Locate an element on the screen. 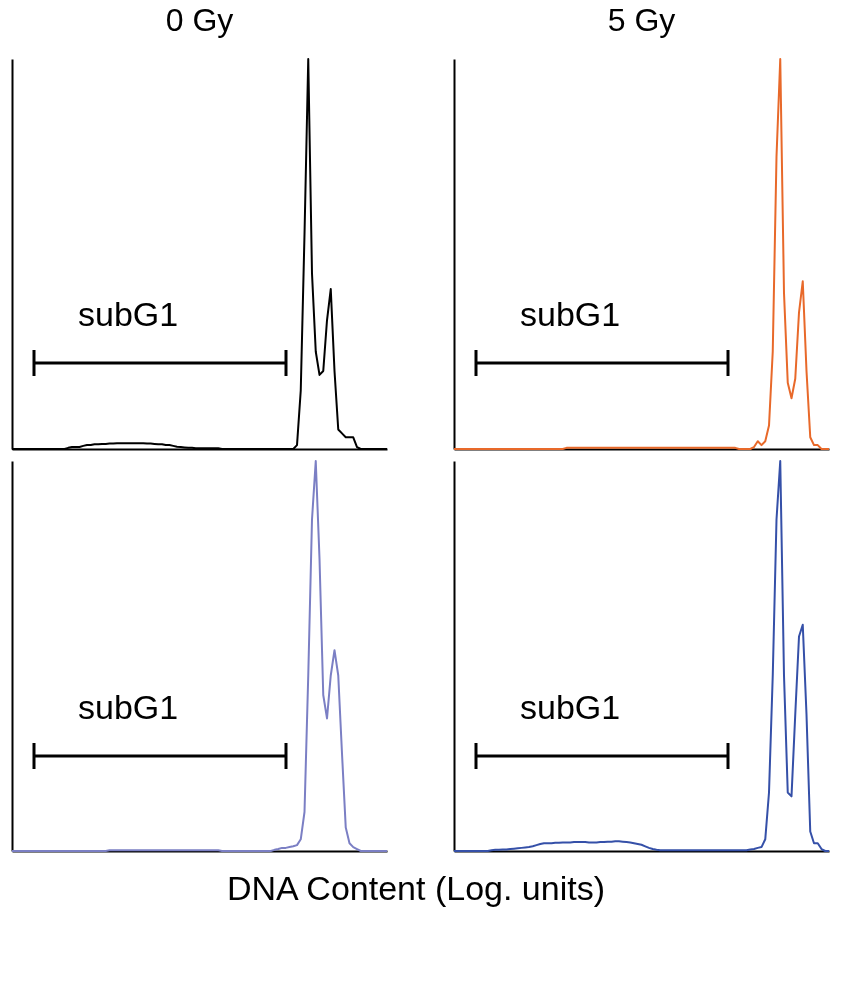  chart-title: 5 Gy is located at coordinates (641, 20).